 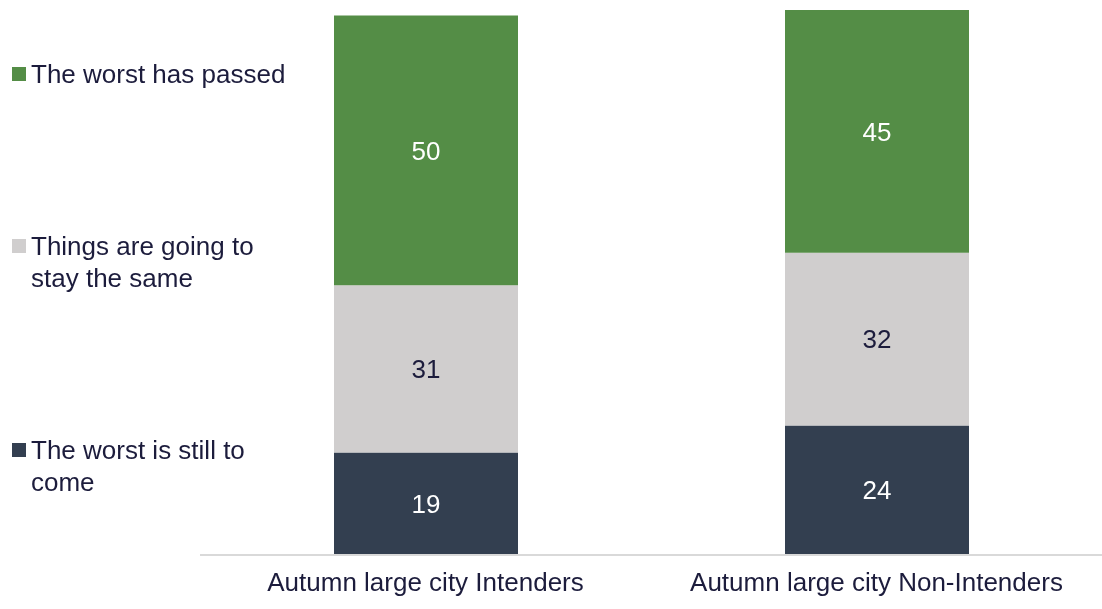 What do you see at coordinates (425, 582) in the screenshot?
I see `x-tick-label: Autumn large city Intenders` at bounding box center [425, 582].